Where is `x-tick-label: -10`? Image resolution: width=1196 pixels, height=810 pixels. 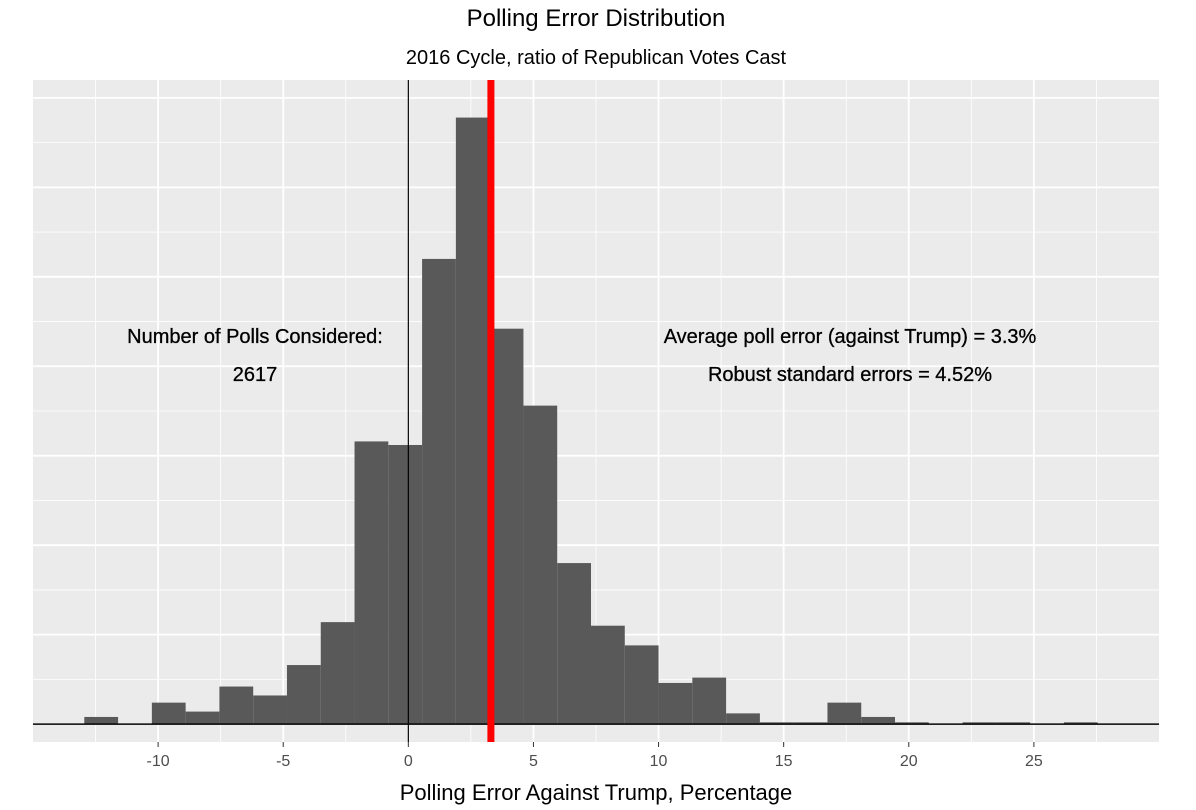 x-tick-label: -10 is located at coordinates (158, 761).